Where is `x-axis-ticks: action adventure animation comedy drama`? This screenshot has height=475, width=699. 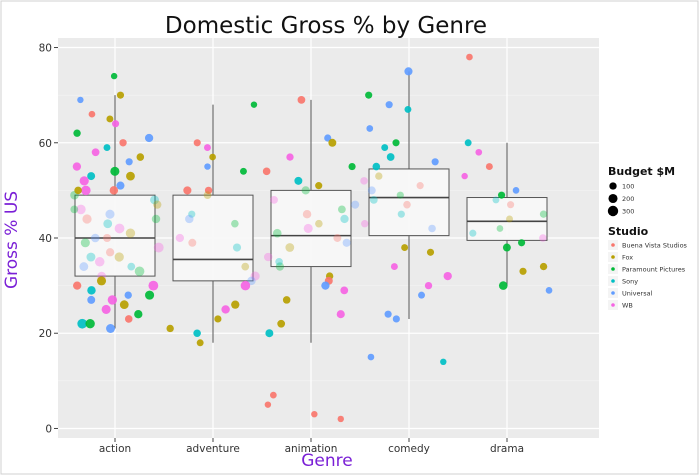 x-axis-ticks: action adventure animation comedy drama is located at coordinates (311, 446).